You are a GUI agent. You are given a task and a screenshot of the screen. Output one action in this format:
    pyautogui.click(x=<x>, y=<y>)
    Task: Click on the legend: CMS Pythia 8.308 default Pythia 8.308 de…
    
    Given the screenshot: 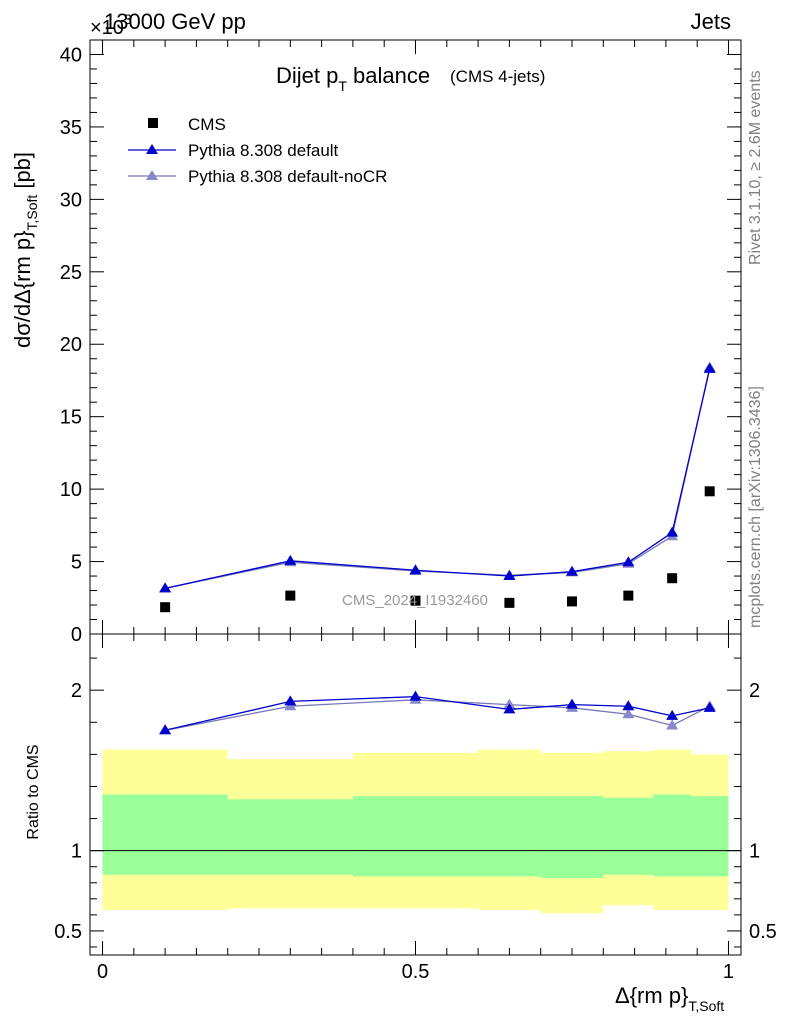 What is the action you would take?
    pyautogui.click(x=257, y=150)
    